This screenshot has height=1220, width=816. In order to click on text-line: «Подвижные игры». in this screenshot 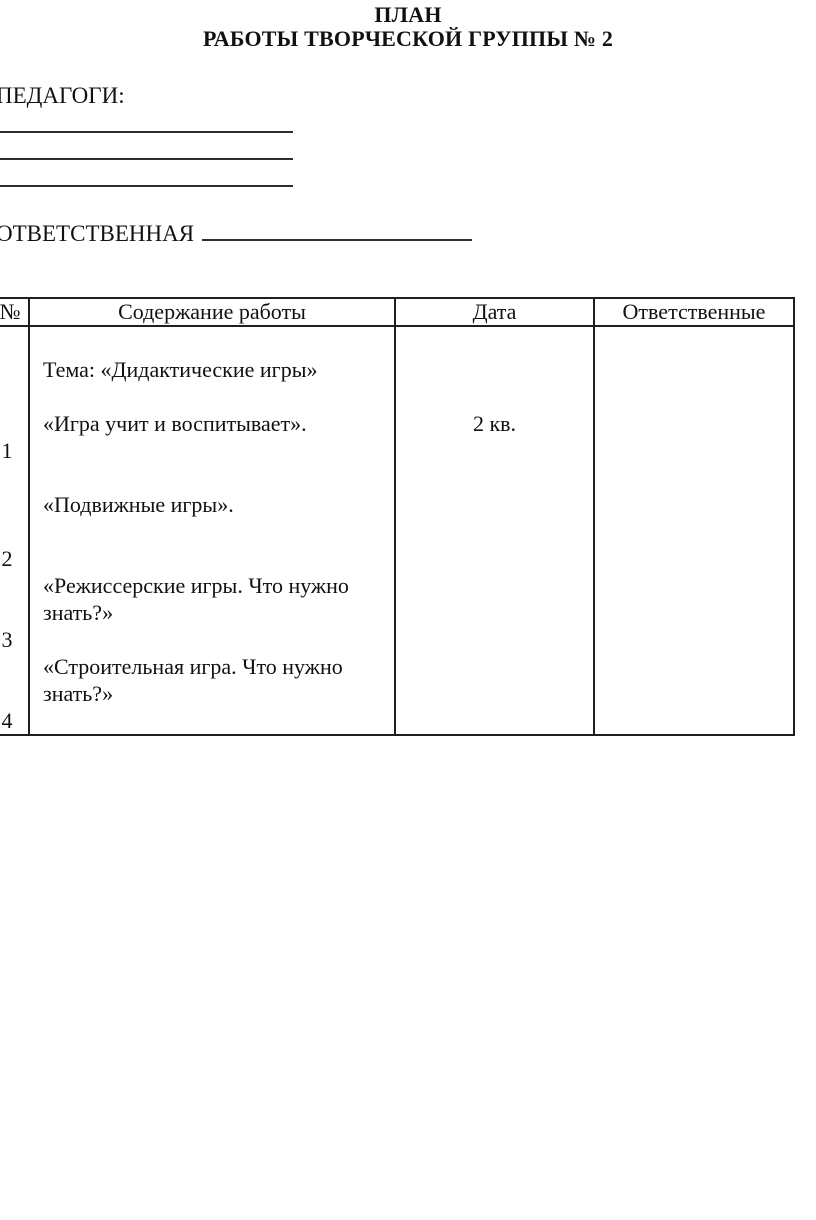, I will do `click(138, 504)`.